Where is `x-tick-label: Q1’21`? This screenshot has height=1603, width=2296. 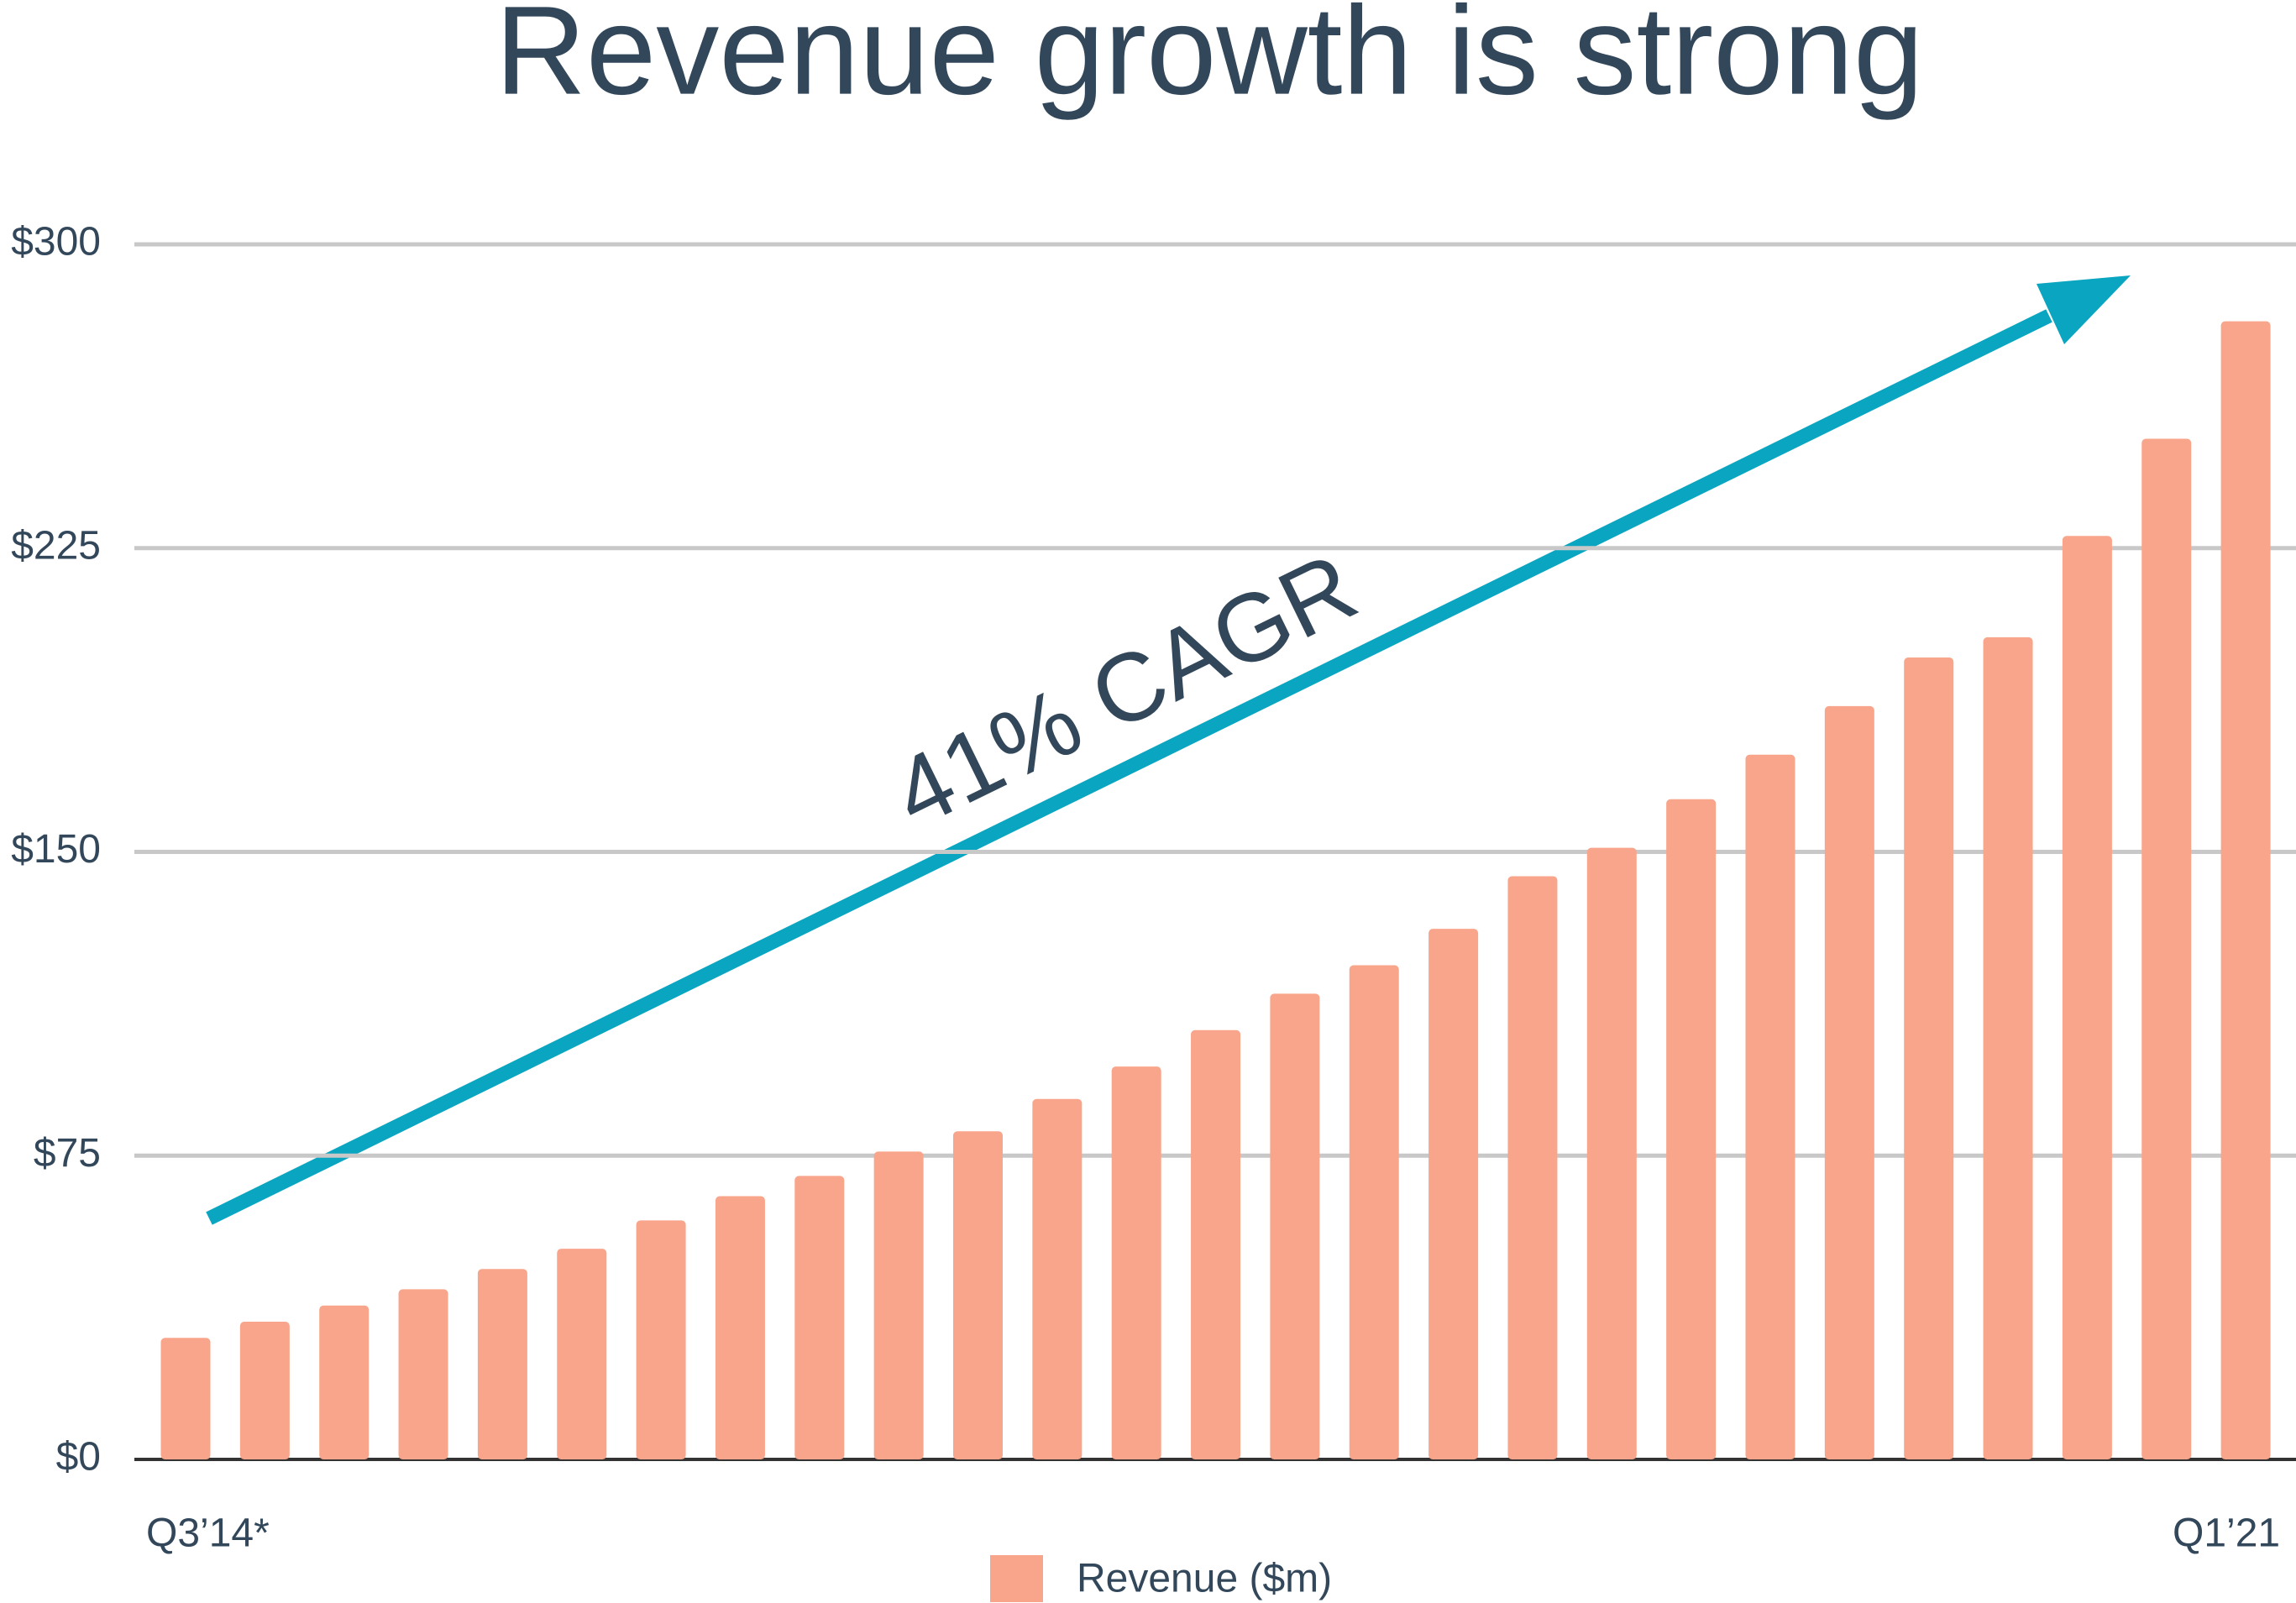
x-tick-label: Q1’21 is located at coordinates (2226, 1533).